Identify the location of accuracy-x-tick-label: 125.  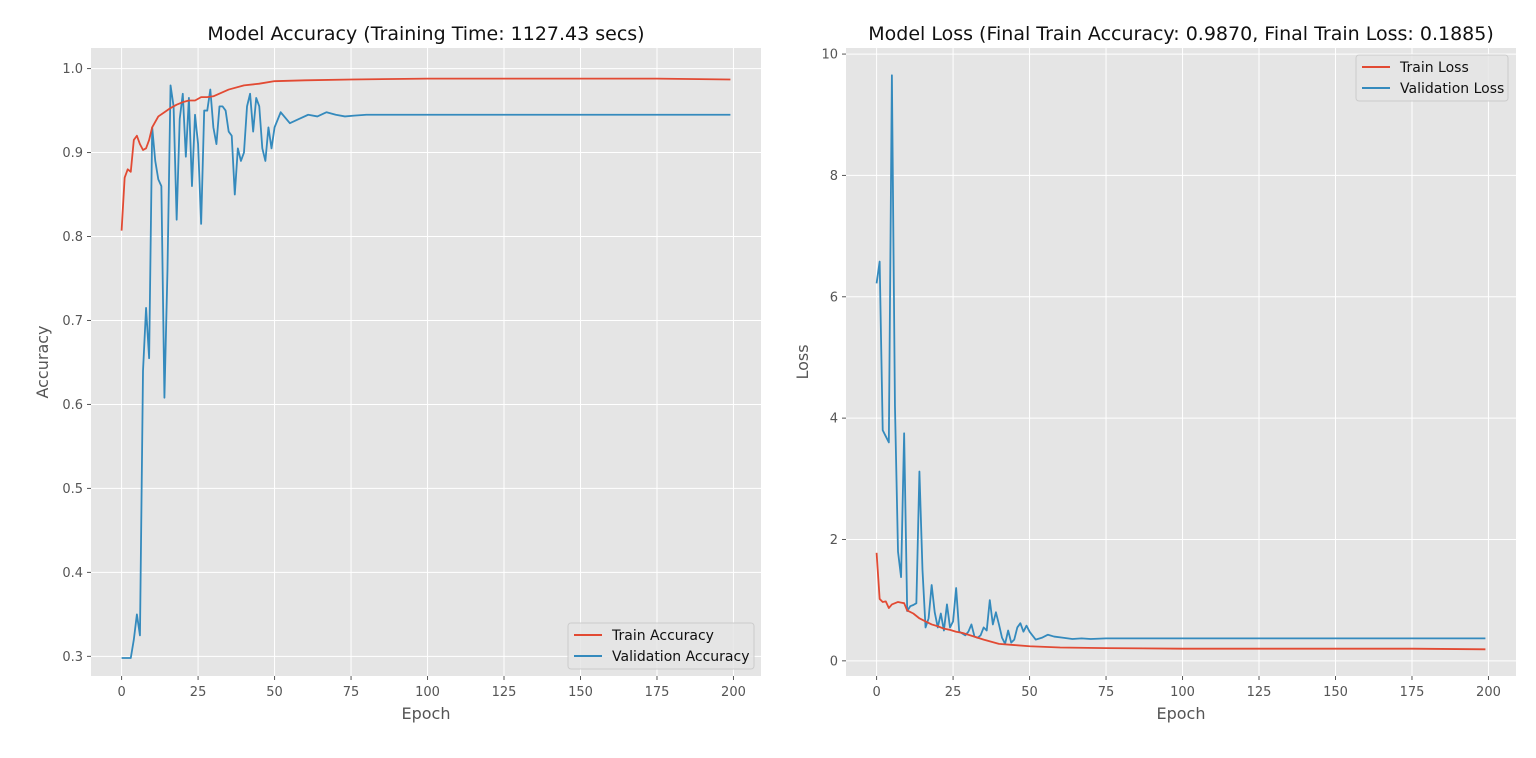
(504, 692).